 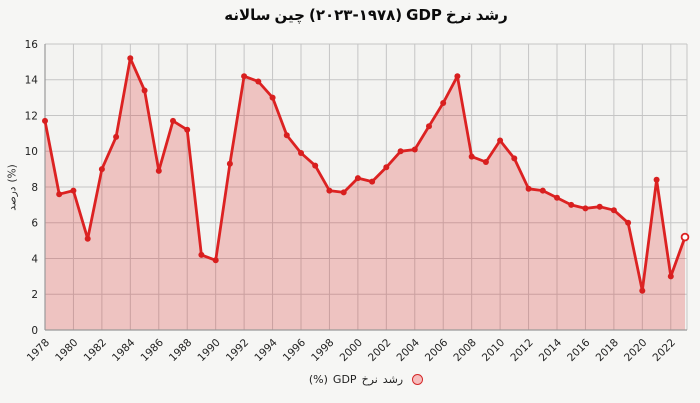 What do you see at coordinates (32, 45) in the screenshot?
I see `y-tick-label: 16` at bounding box center [32, 45].